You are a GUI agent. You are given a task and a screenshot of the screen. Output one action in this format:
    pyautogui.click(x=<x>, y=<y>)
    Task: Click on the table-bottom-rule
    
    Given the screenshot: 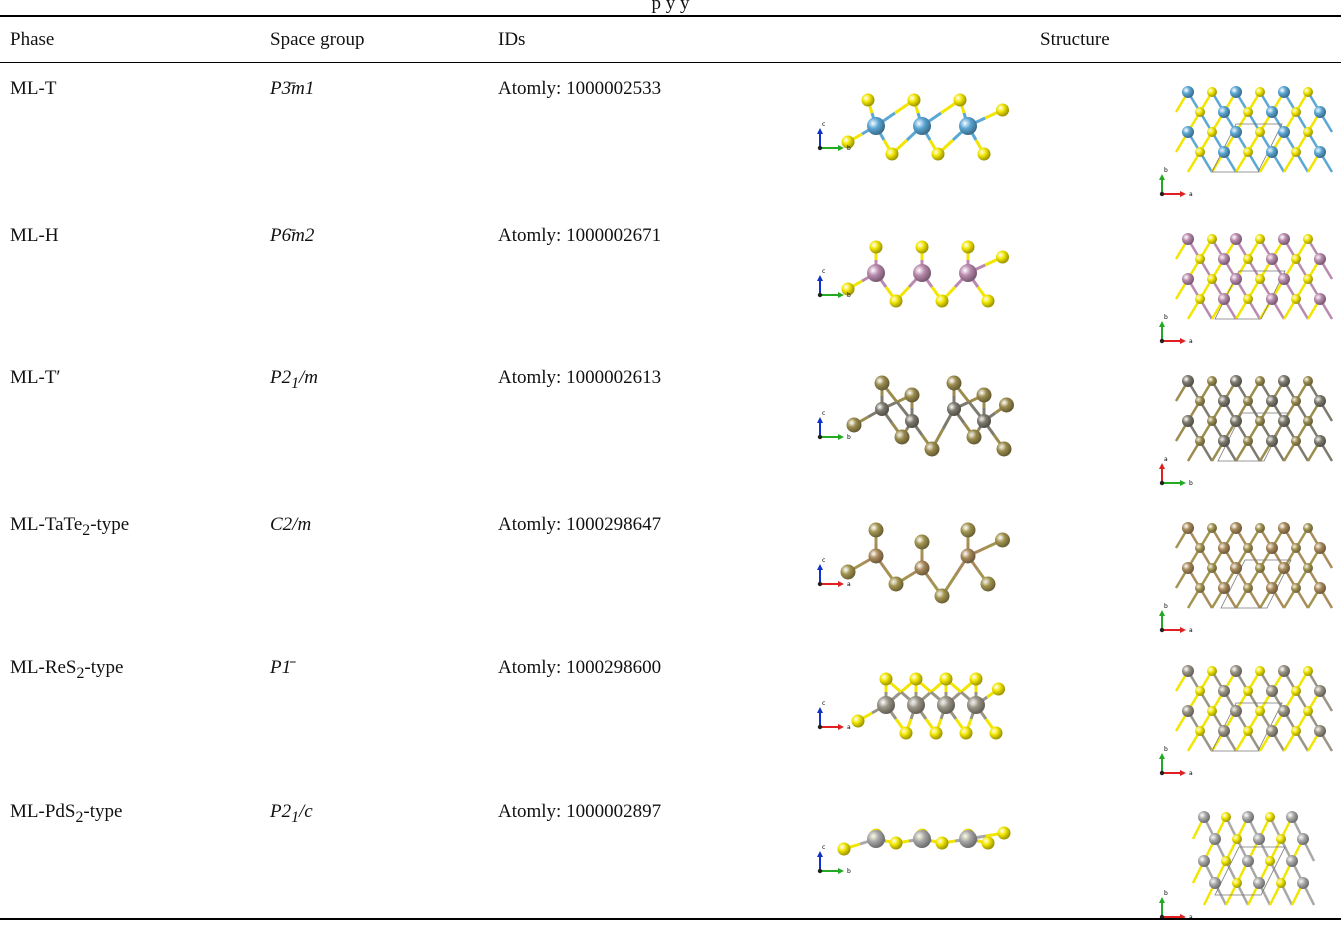 What is the action you would take?
    pyautogui.click(x=670, y=919)
    